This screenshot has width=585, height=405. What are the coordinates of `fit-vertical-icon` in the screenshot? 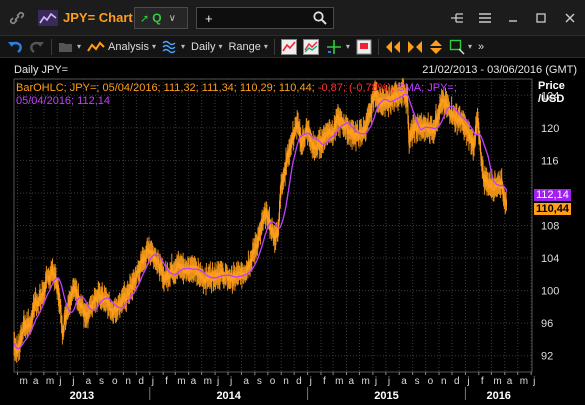 It's located at (436, 47).